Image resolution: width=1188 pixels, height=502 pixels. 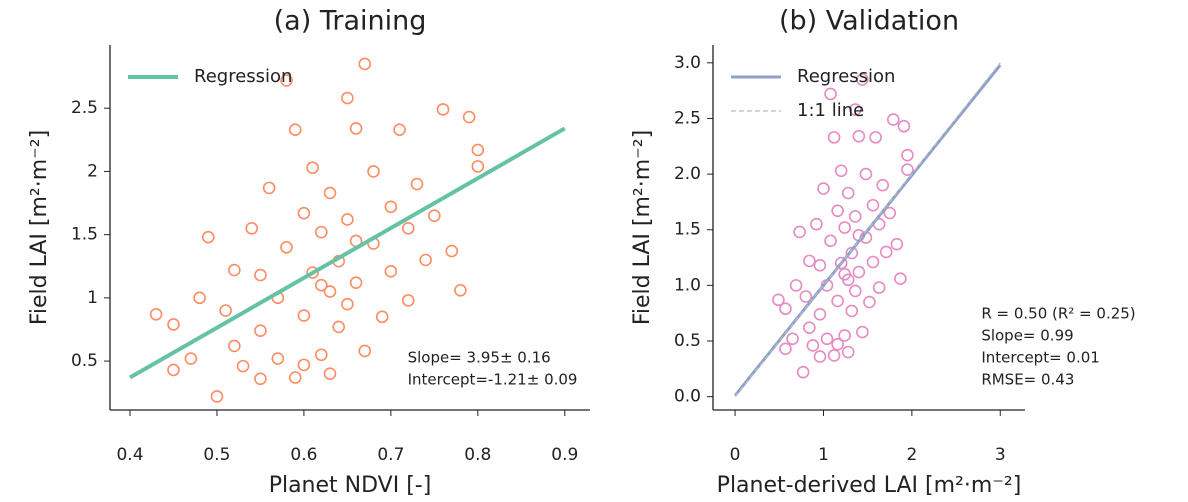 I want to click on chart-title: (a) Training, so click(x=350, y=21).